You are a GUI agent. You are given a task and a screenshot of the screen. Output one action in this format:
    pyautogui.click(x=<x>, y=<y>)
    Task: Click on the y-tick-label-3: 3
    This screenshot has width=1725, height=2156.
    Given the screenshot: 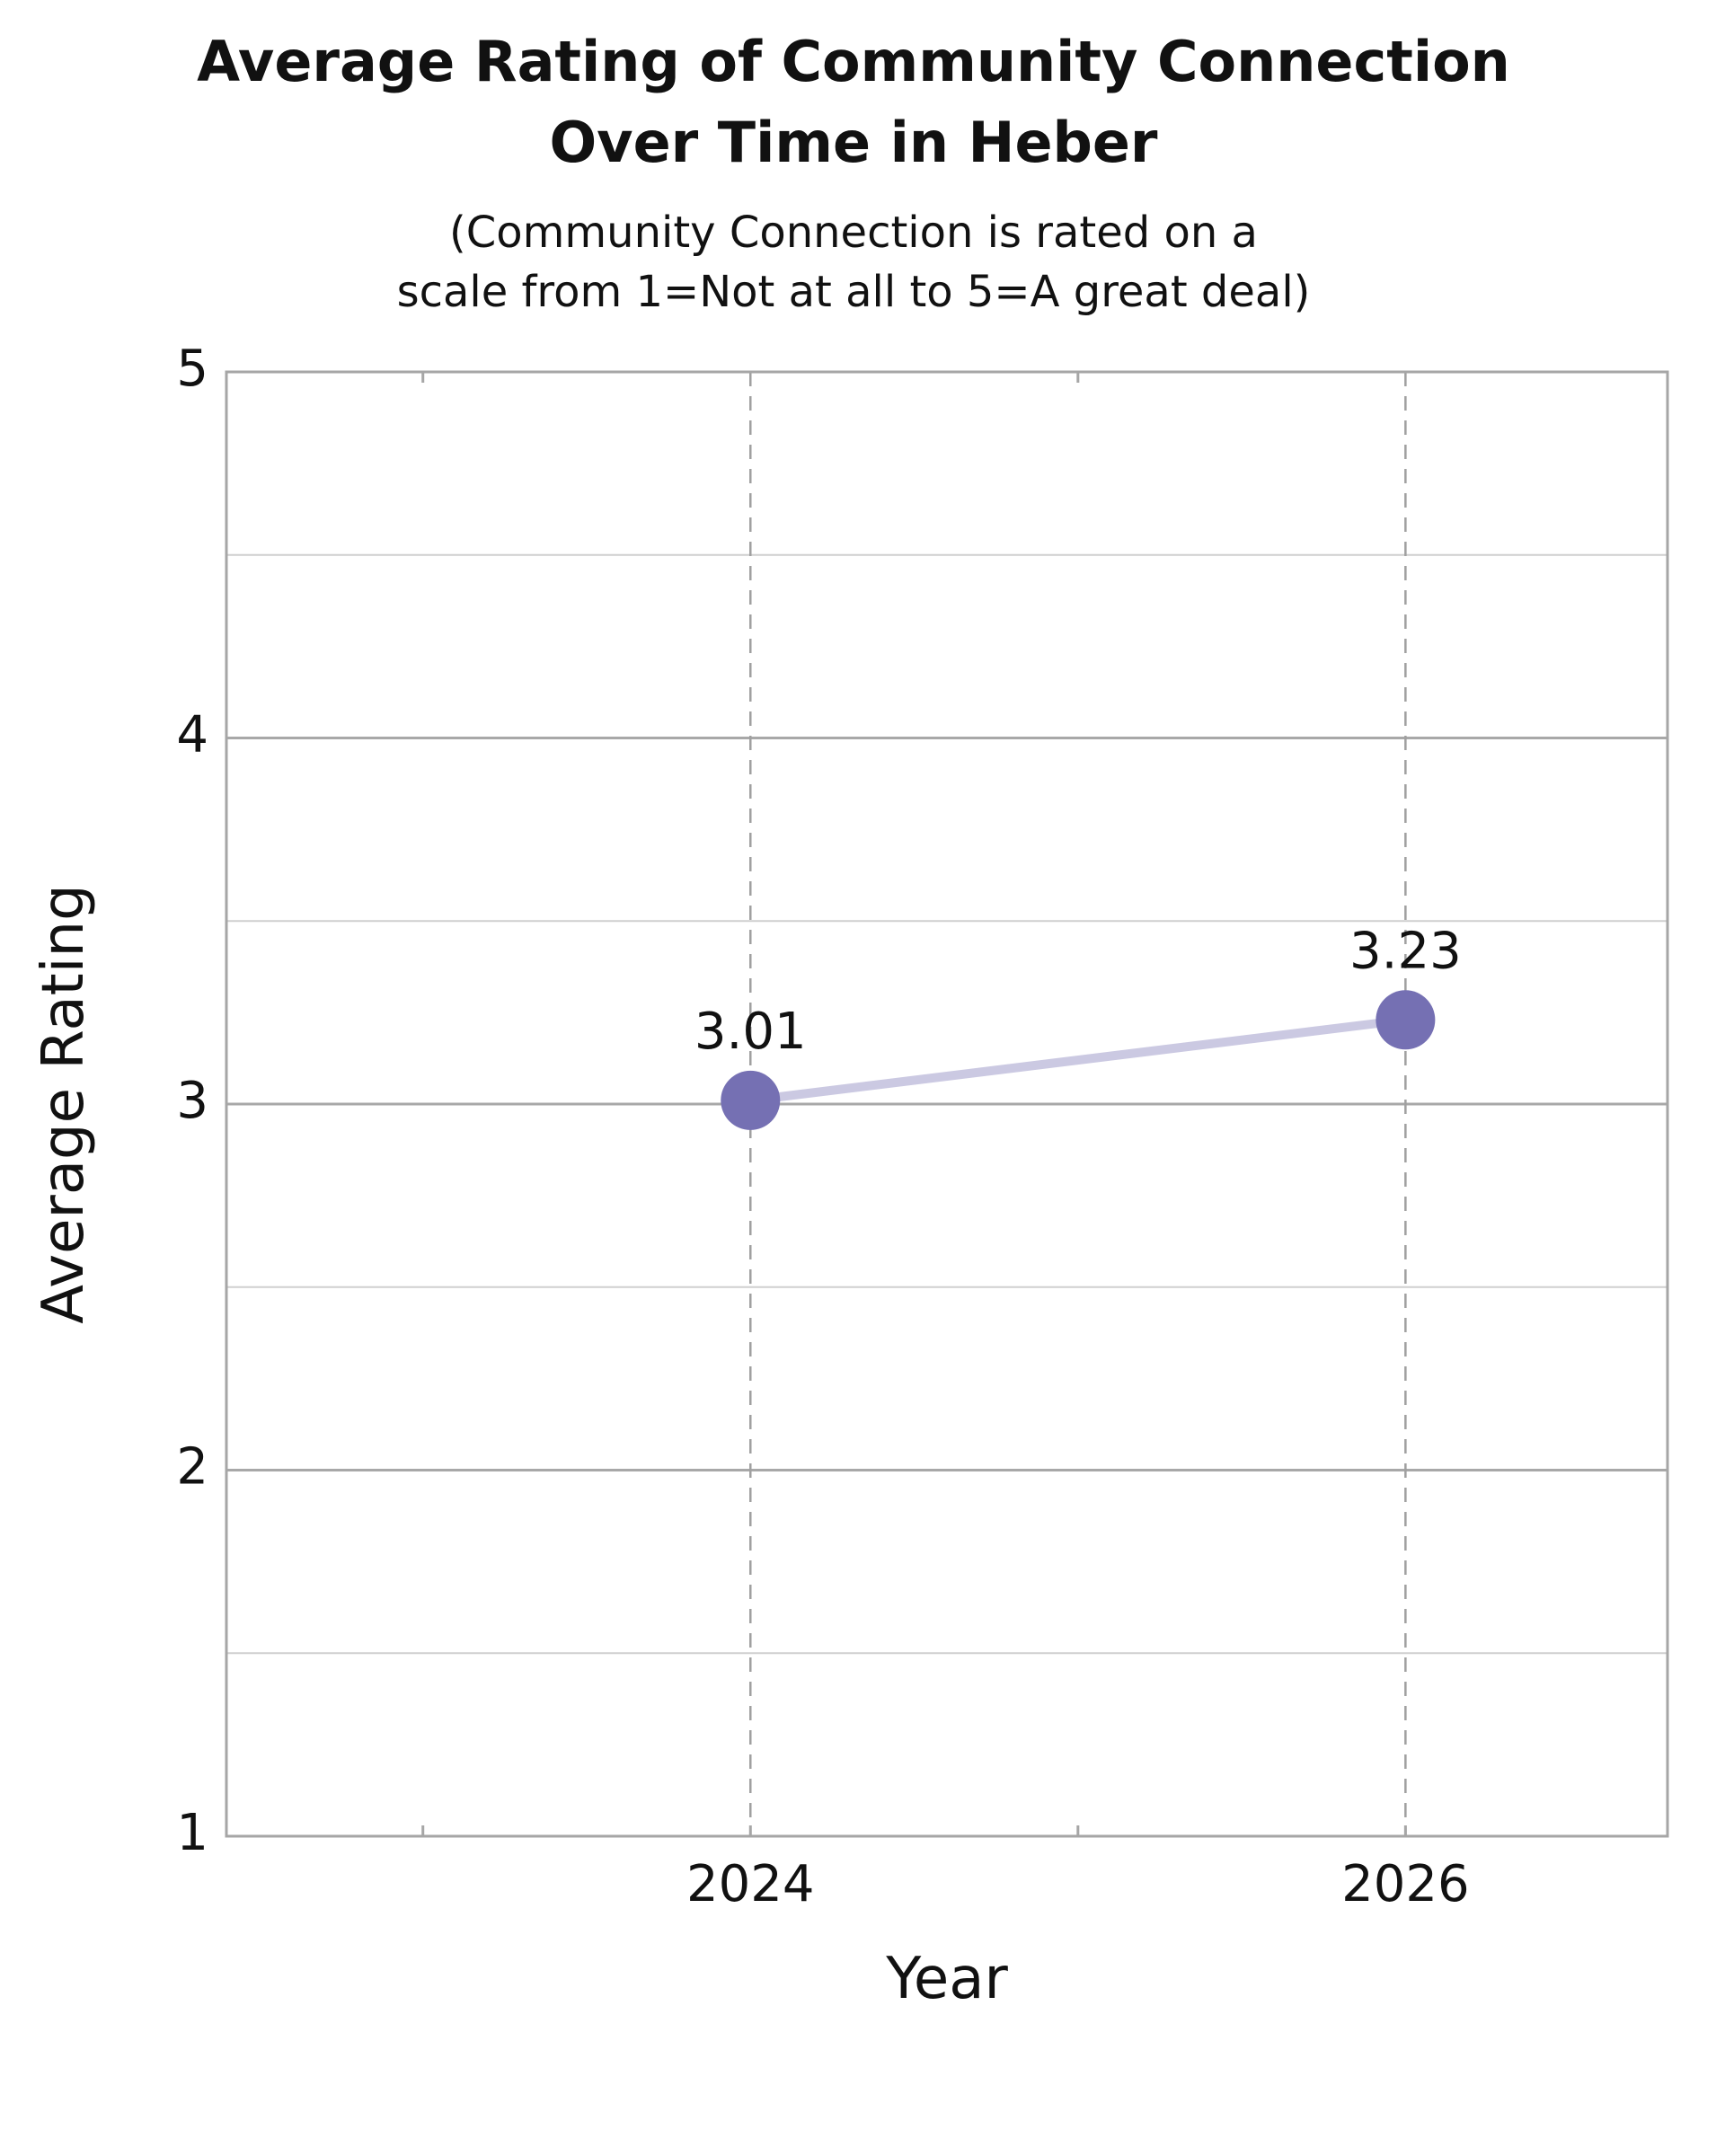 What is the action you would take?
    pyautogui.click(x=192, y=1101)
    